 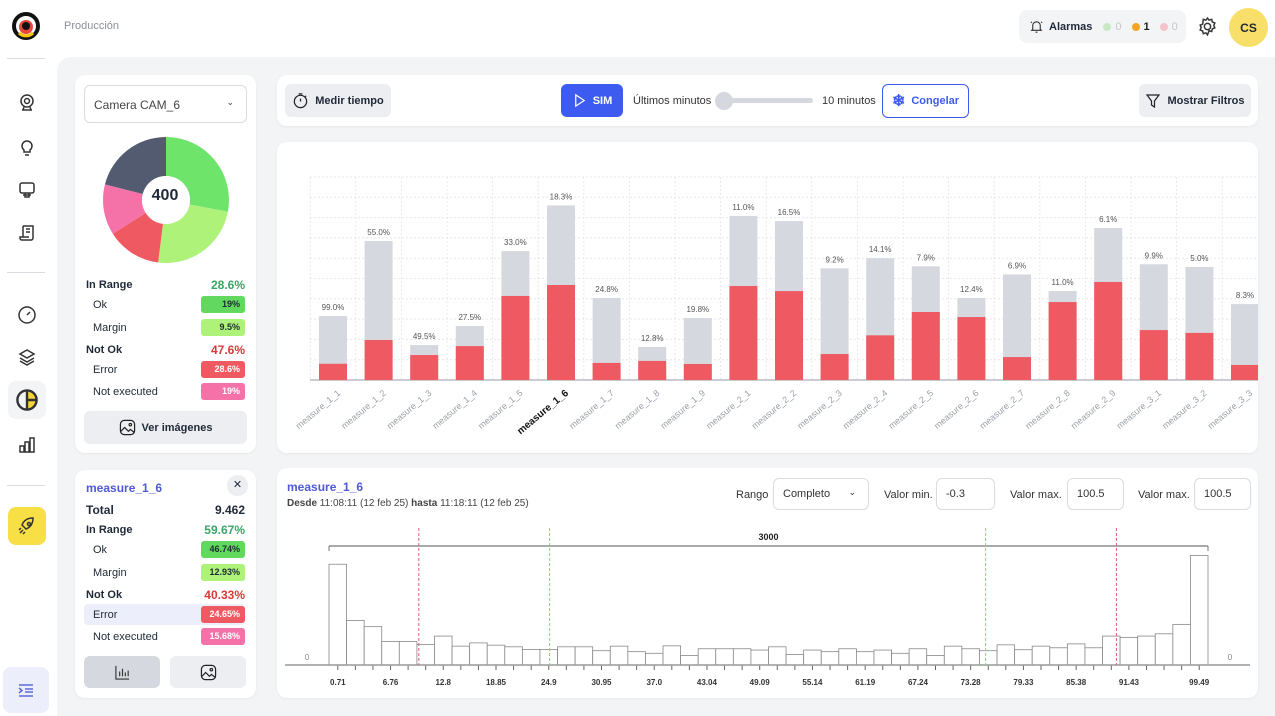 I want to click on max-label: Valor max., so click(x=1036, y=495).